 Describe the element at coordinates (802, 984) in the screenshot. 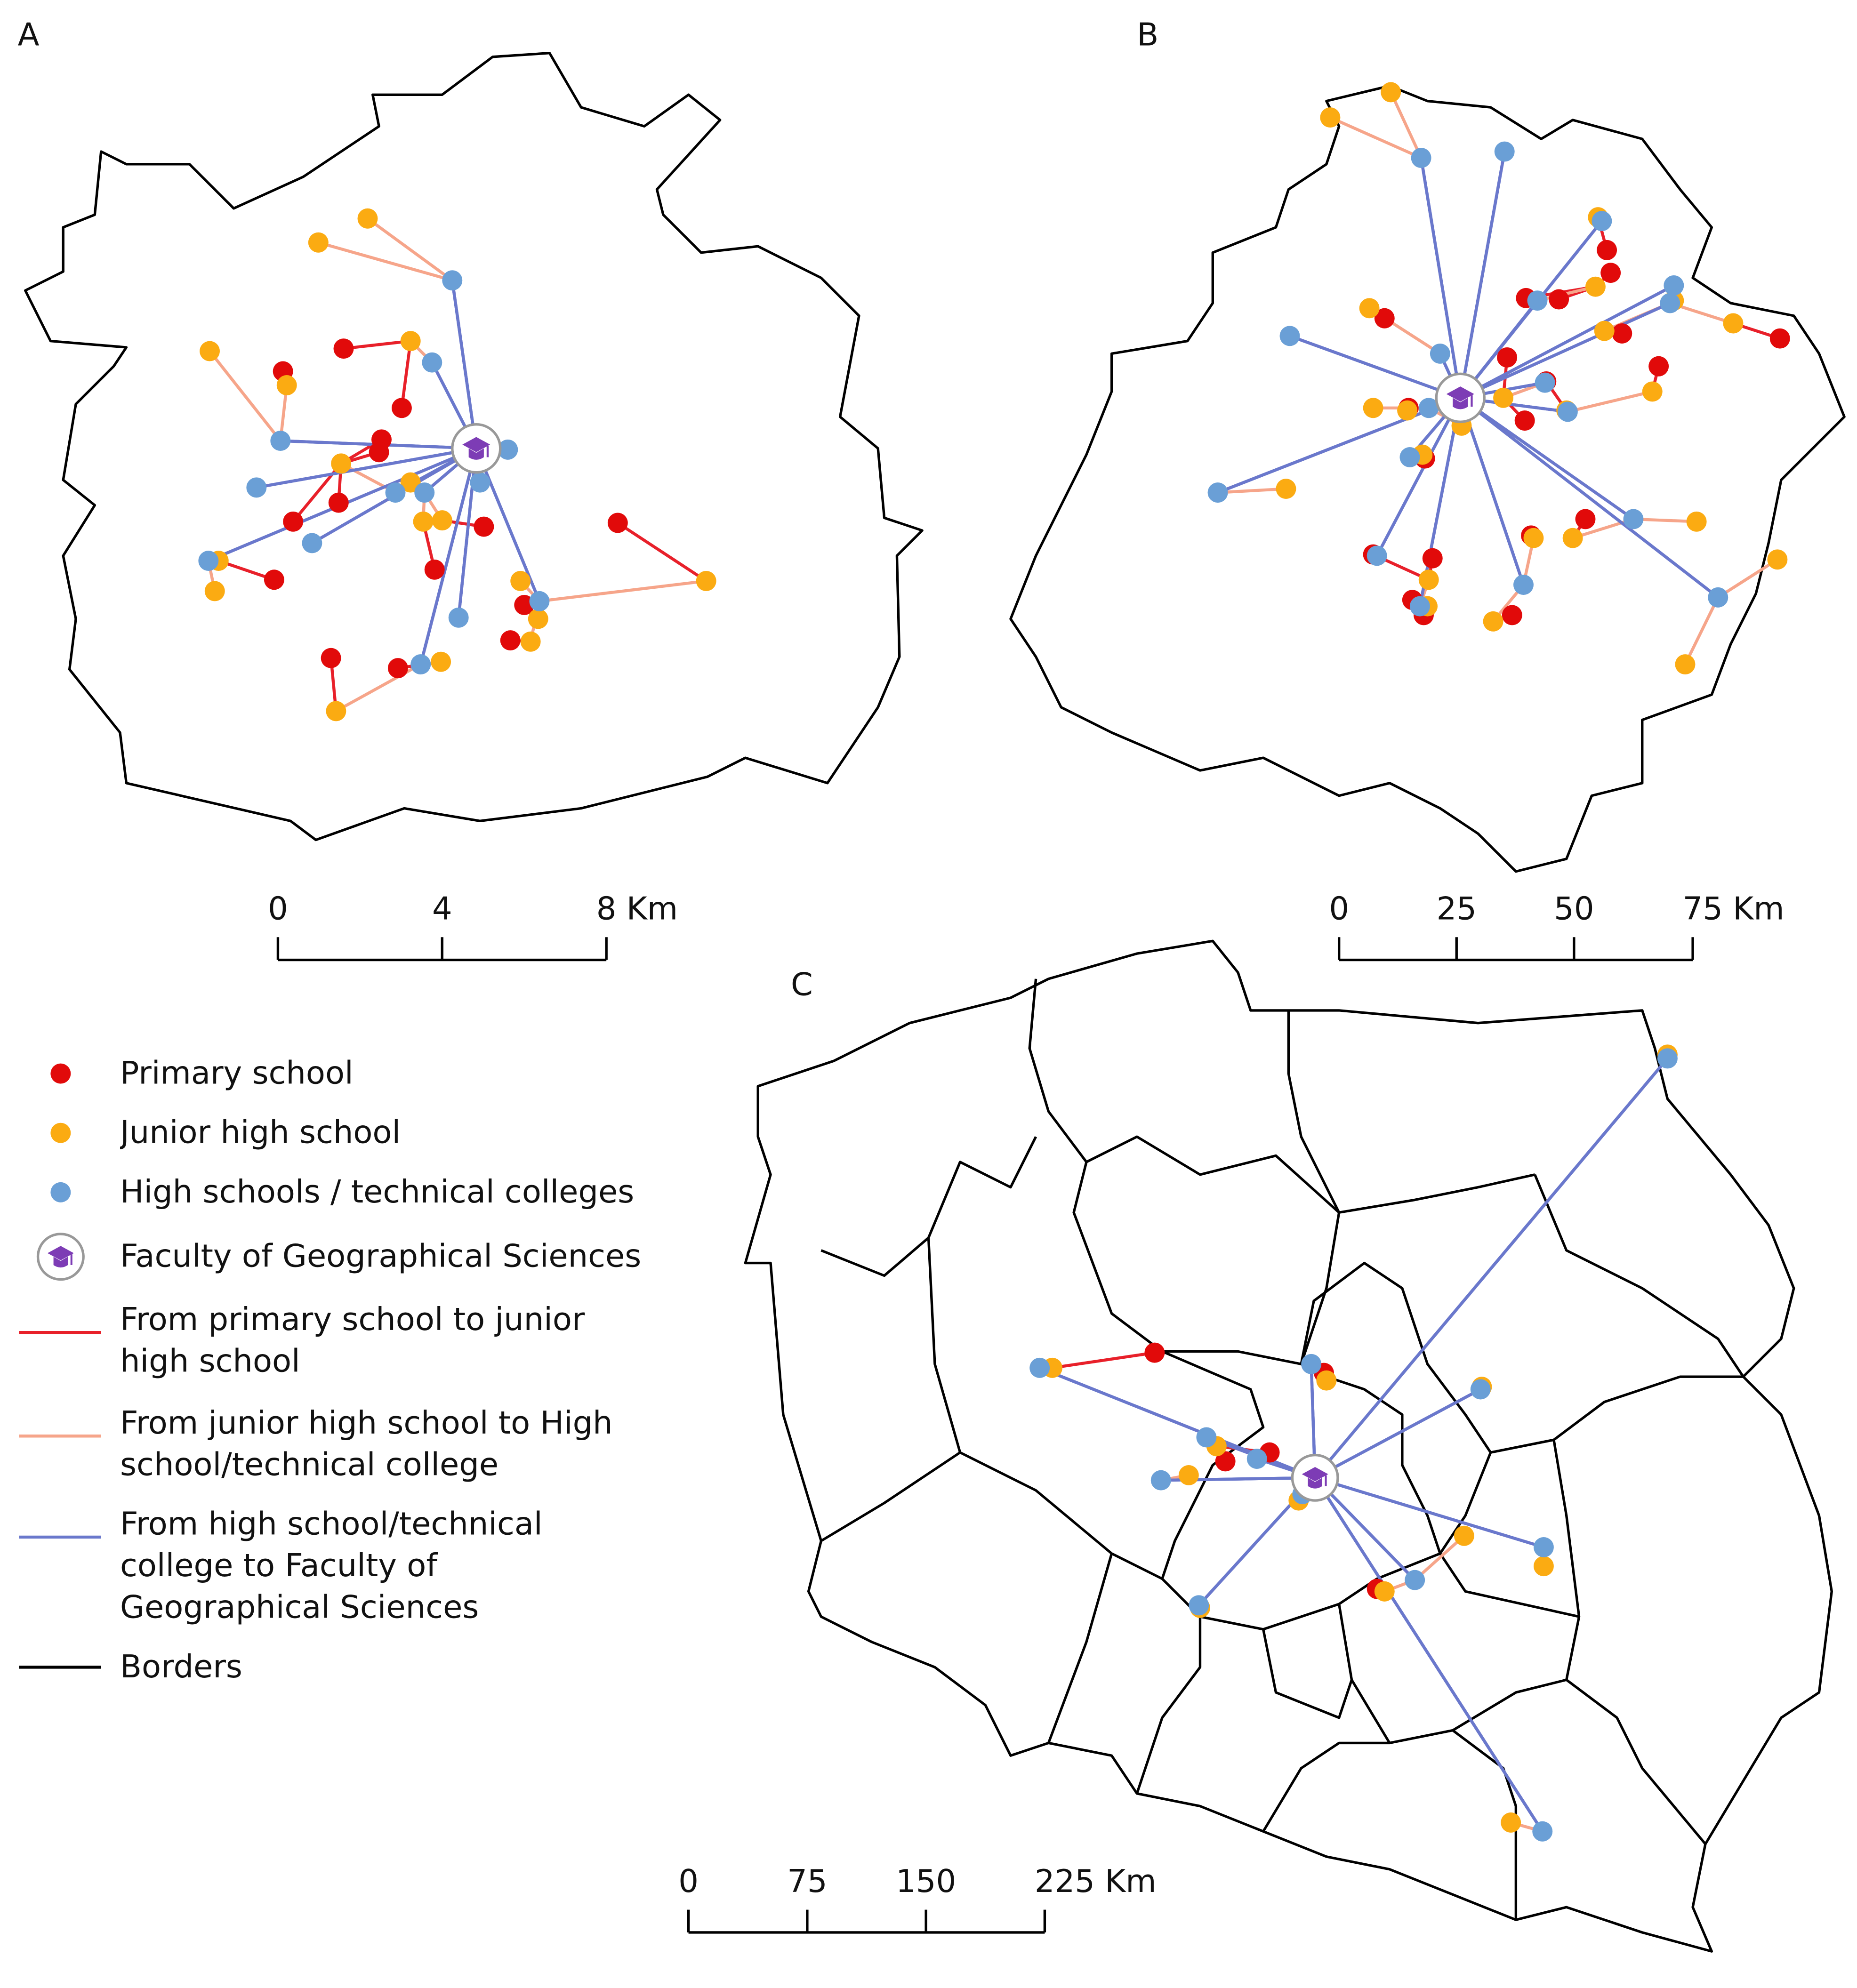

I see `panel-label: C` at that location.